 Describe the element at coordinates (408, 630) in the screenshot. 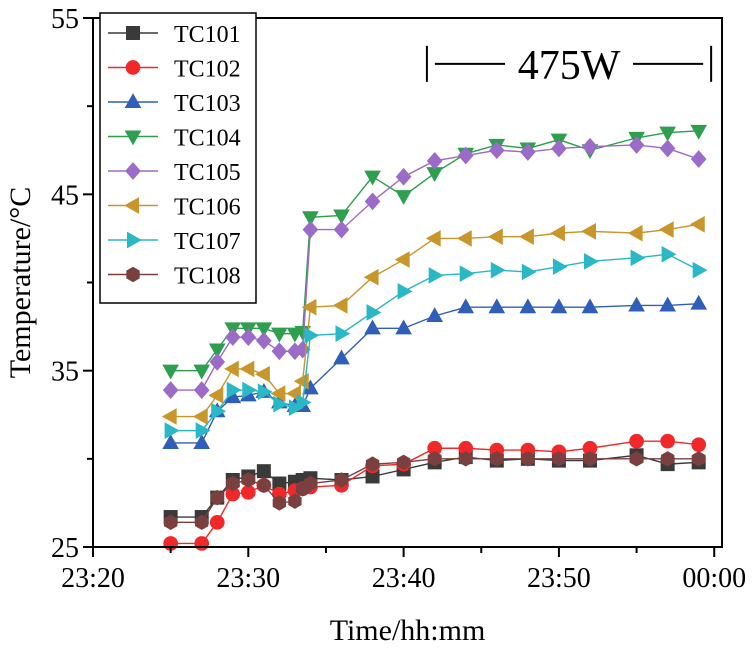

I see `x-axis-title: Time/hh:mm` at that location.